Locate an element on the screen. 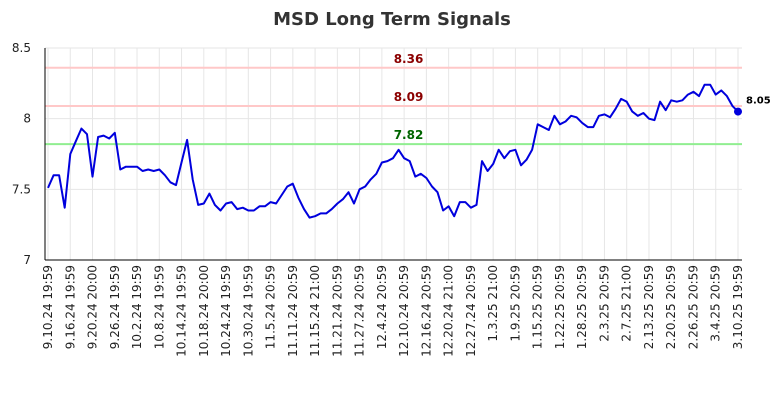 Image resolution: width=784 pixels, height=400 pixels. x-tick-label: 9.16.24 19:59 is located at coordinates (70, 307).